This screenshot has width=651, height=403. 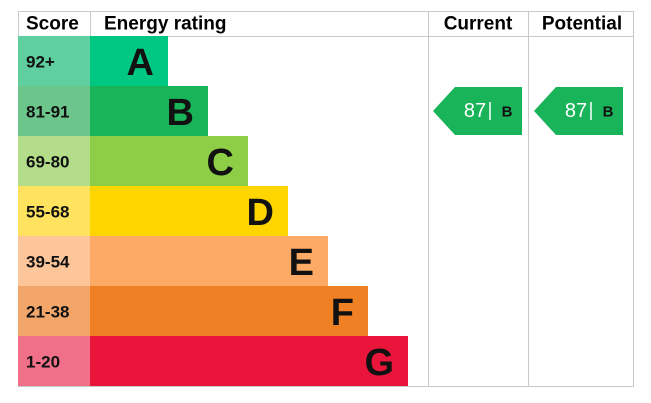 I want to click on score-label: 92+, so click(x=40, y=62).